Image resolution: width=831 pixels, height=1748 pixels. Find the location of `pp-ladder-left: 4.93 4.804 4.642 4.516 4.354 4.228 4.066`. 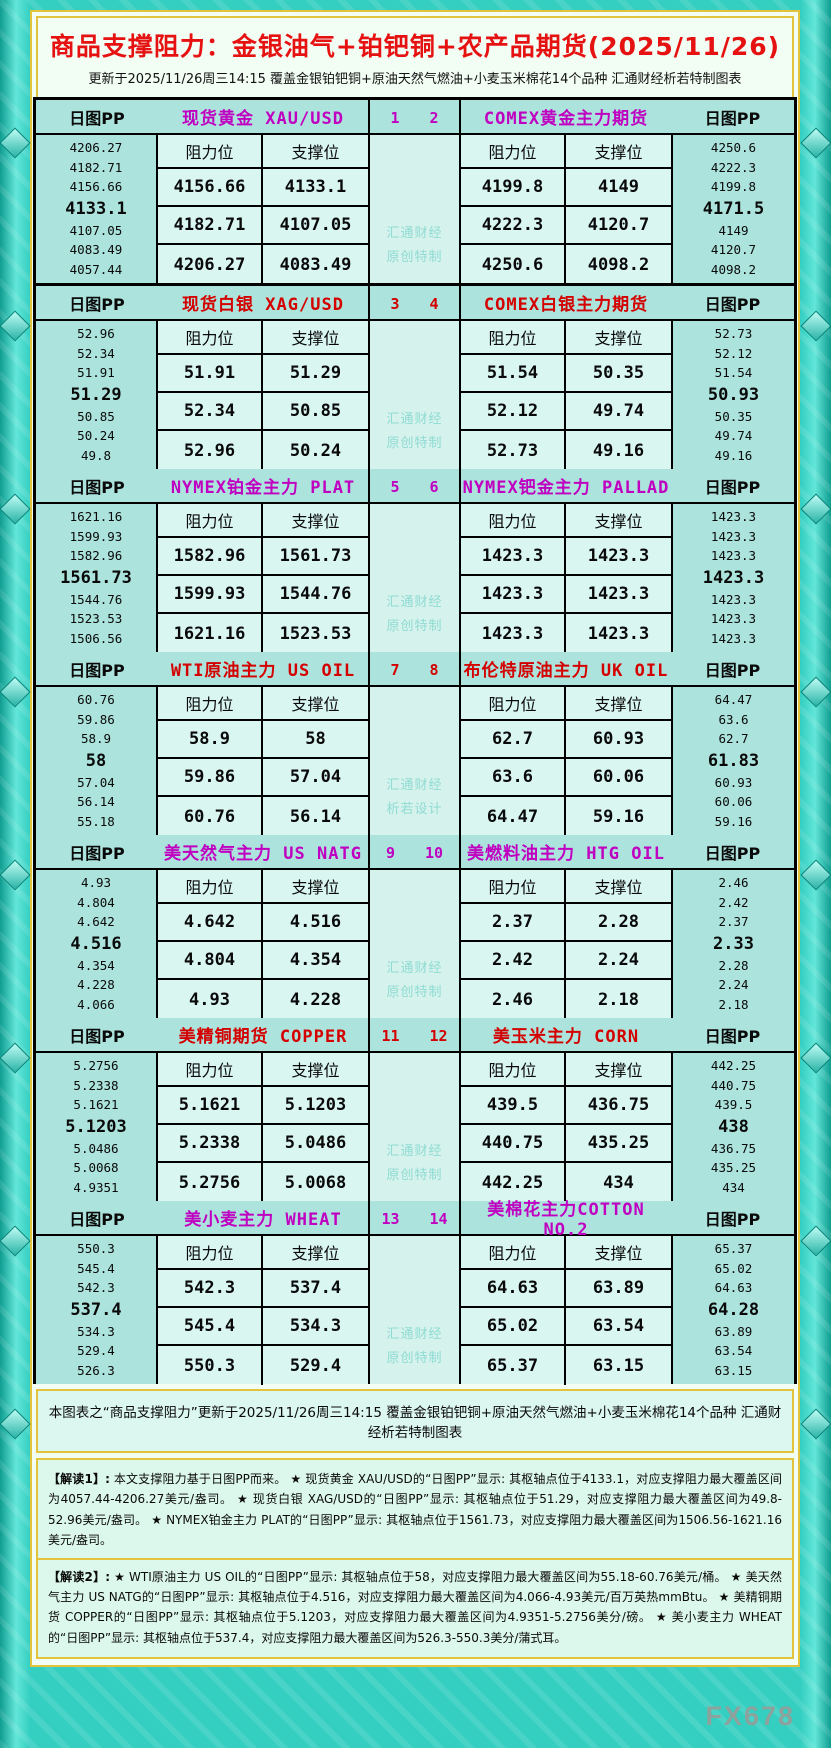

pp-ladder-left: 4.93 4.804 4.642 4.516 4.354 4.228 4.066 is located at coordinates (97, 944).